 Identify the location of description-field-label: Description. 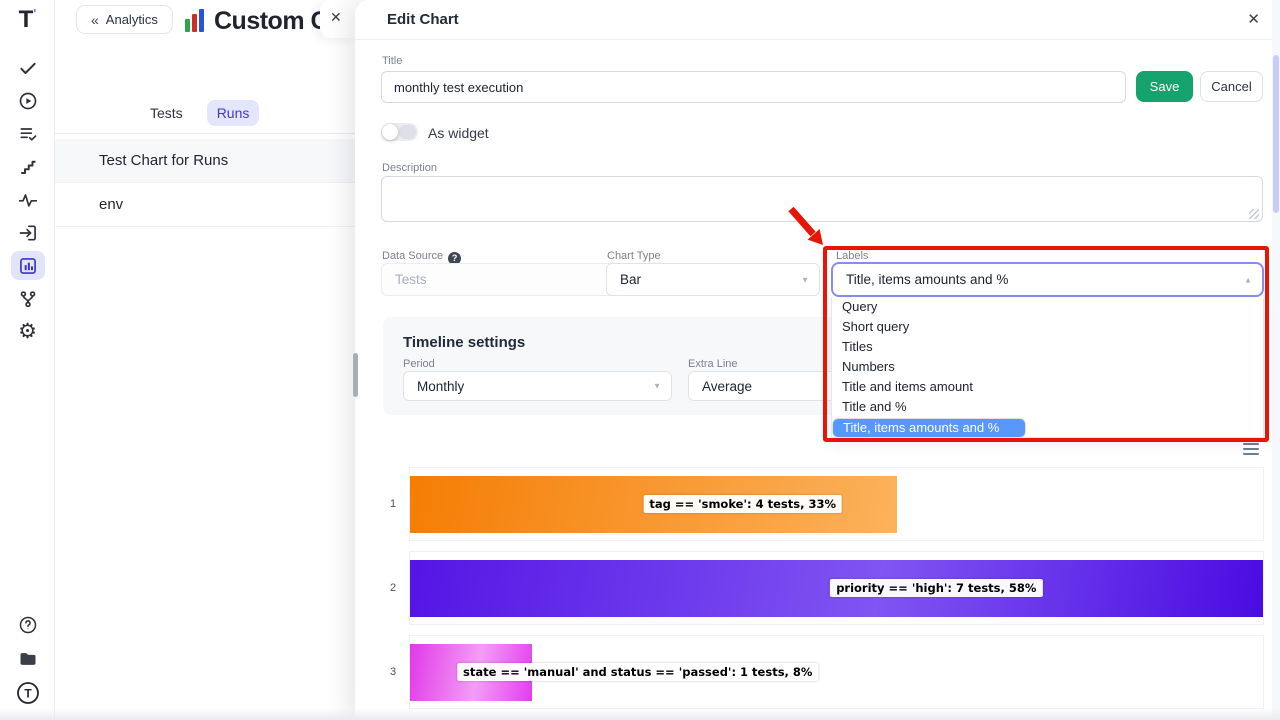
(410, 168).